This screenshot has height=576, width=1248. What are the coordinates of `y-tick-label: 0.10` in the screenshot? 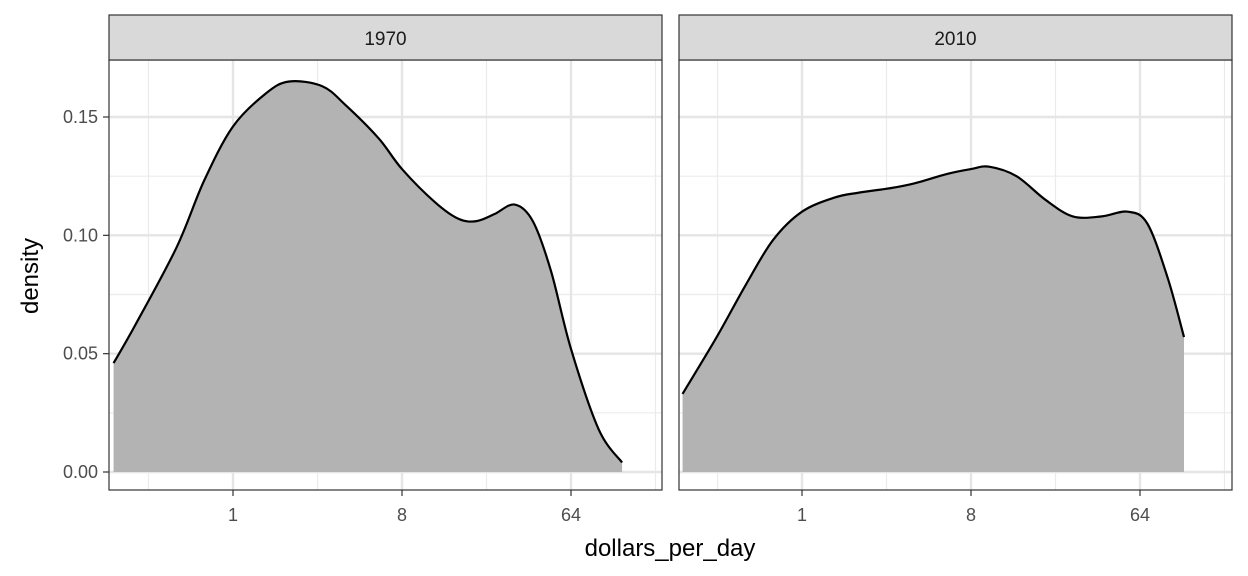 It's located at (80, 235).